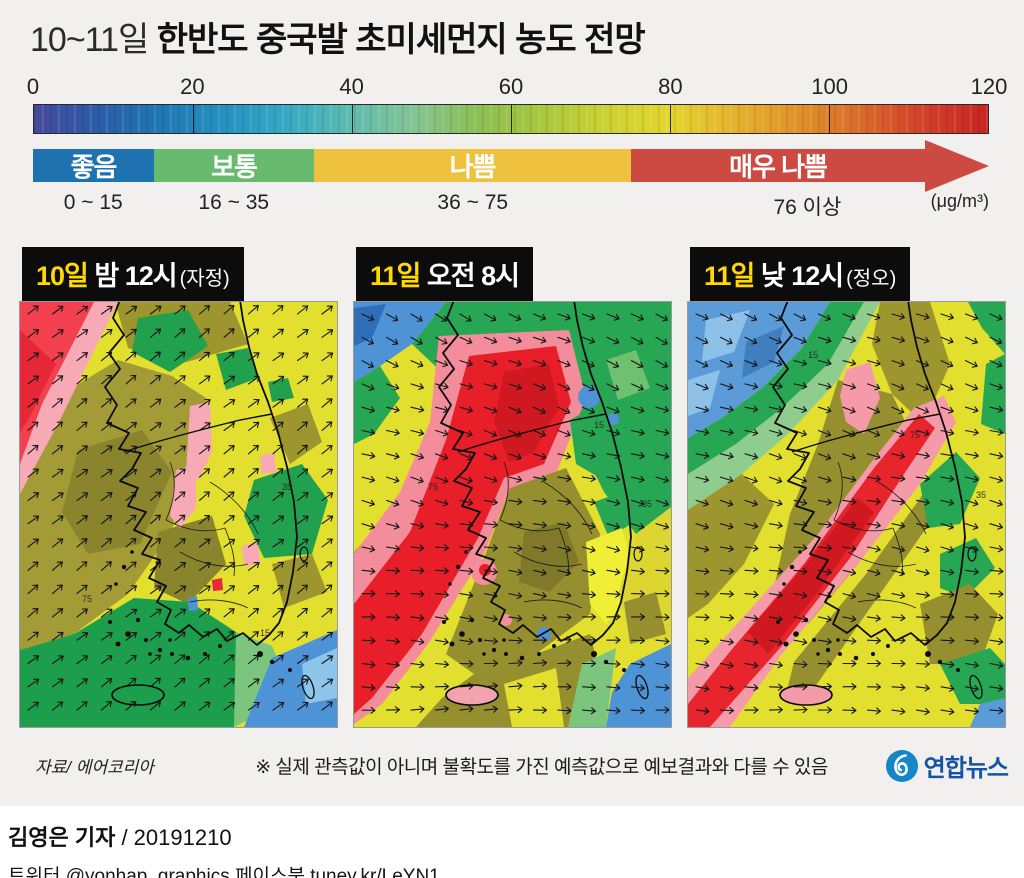 This screenshot has height=878, width=1024. Describe the element at coordinates (397, 40) in the screenshot. I see `title-main: 한반도 중국발 초미세먼지 농도 전망` at that location.